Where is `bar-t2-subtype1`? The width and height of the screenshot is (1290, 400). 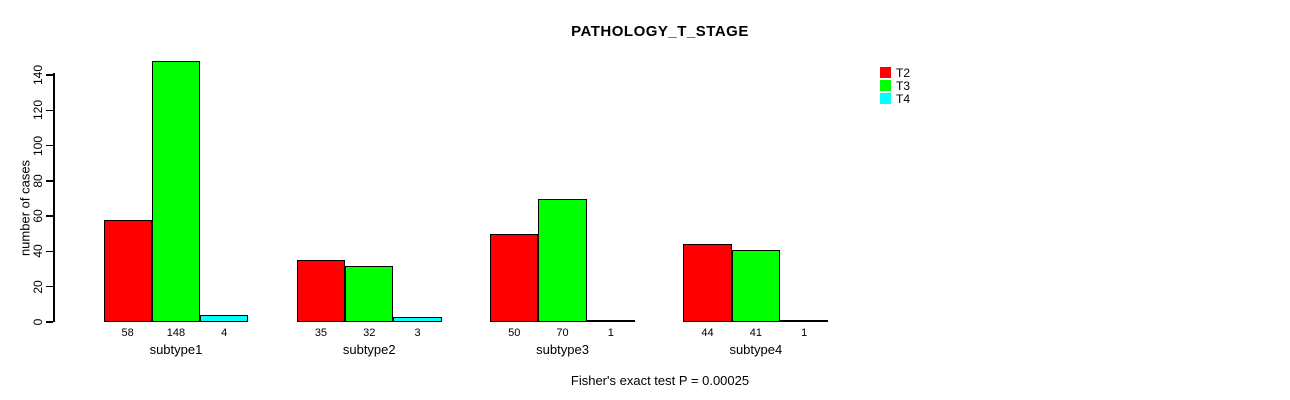
bar-t2-subtype1 is located at coordinates (127, 270).